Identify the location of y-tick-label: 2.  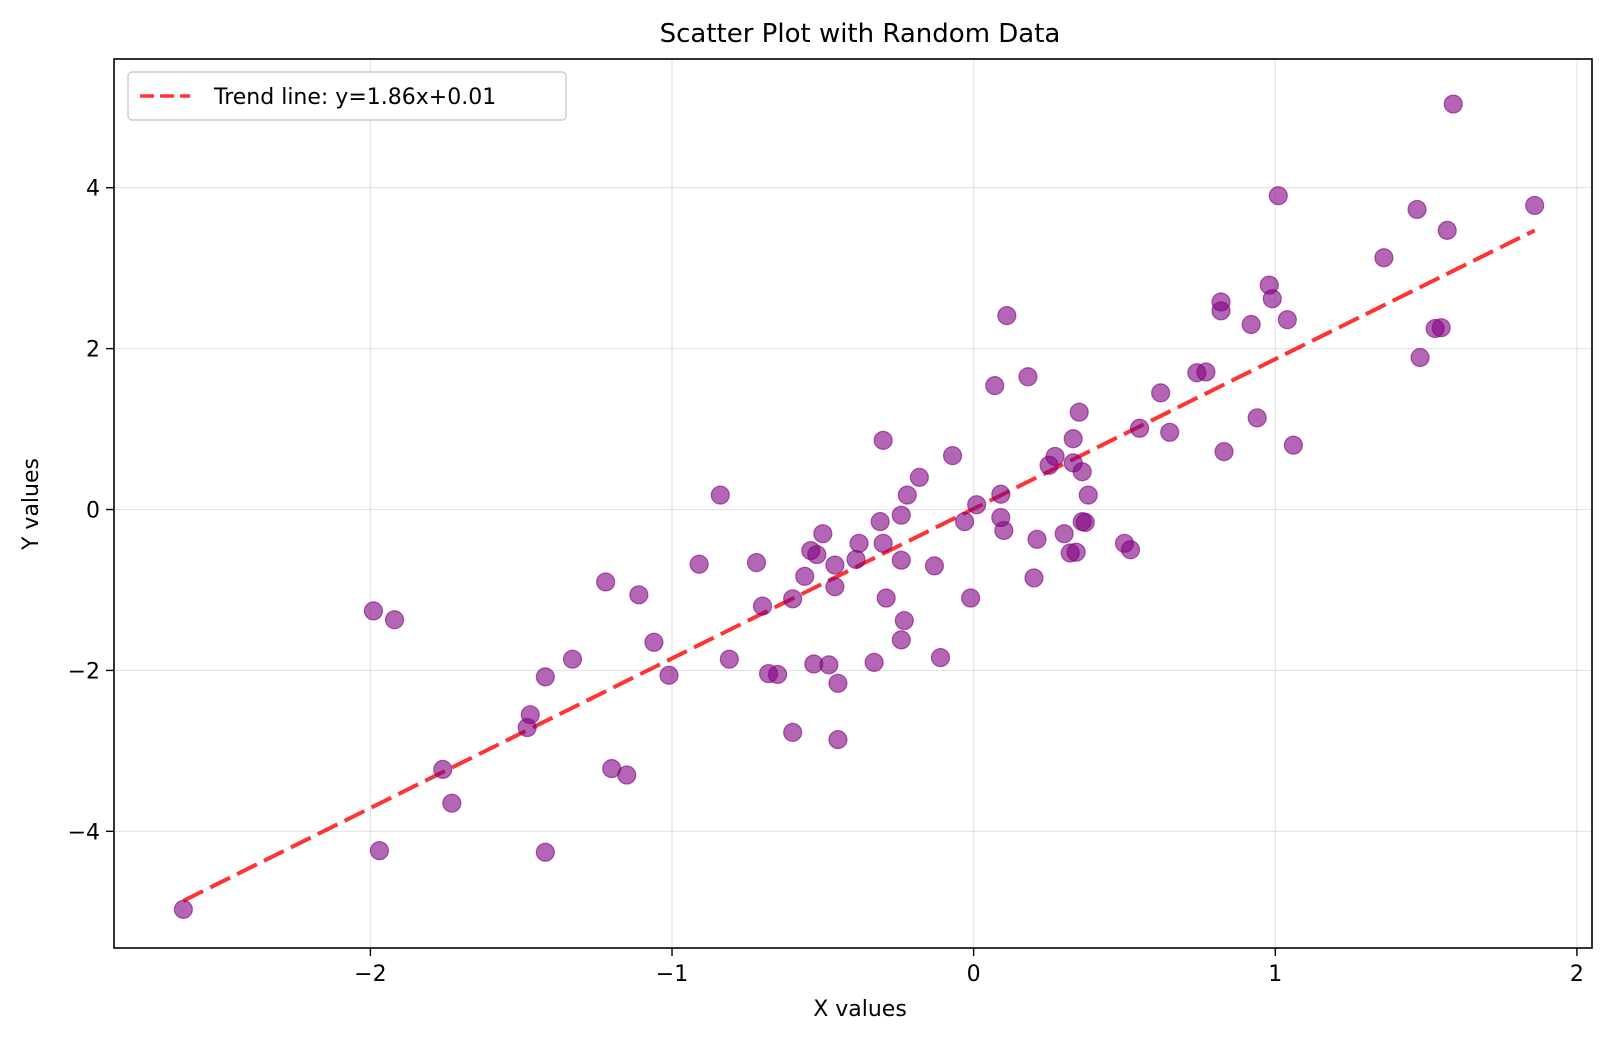
(93, 350).